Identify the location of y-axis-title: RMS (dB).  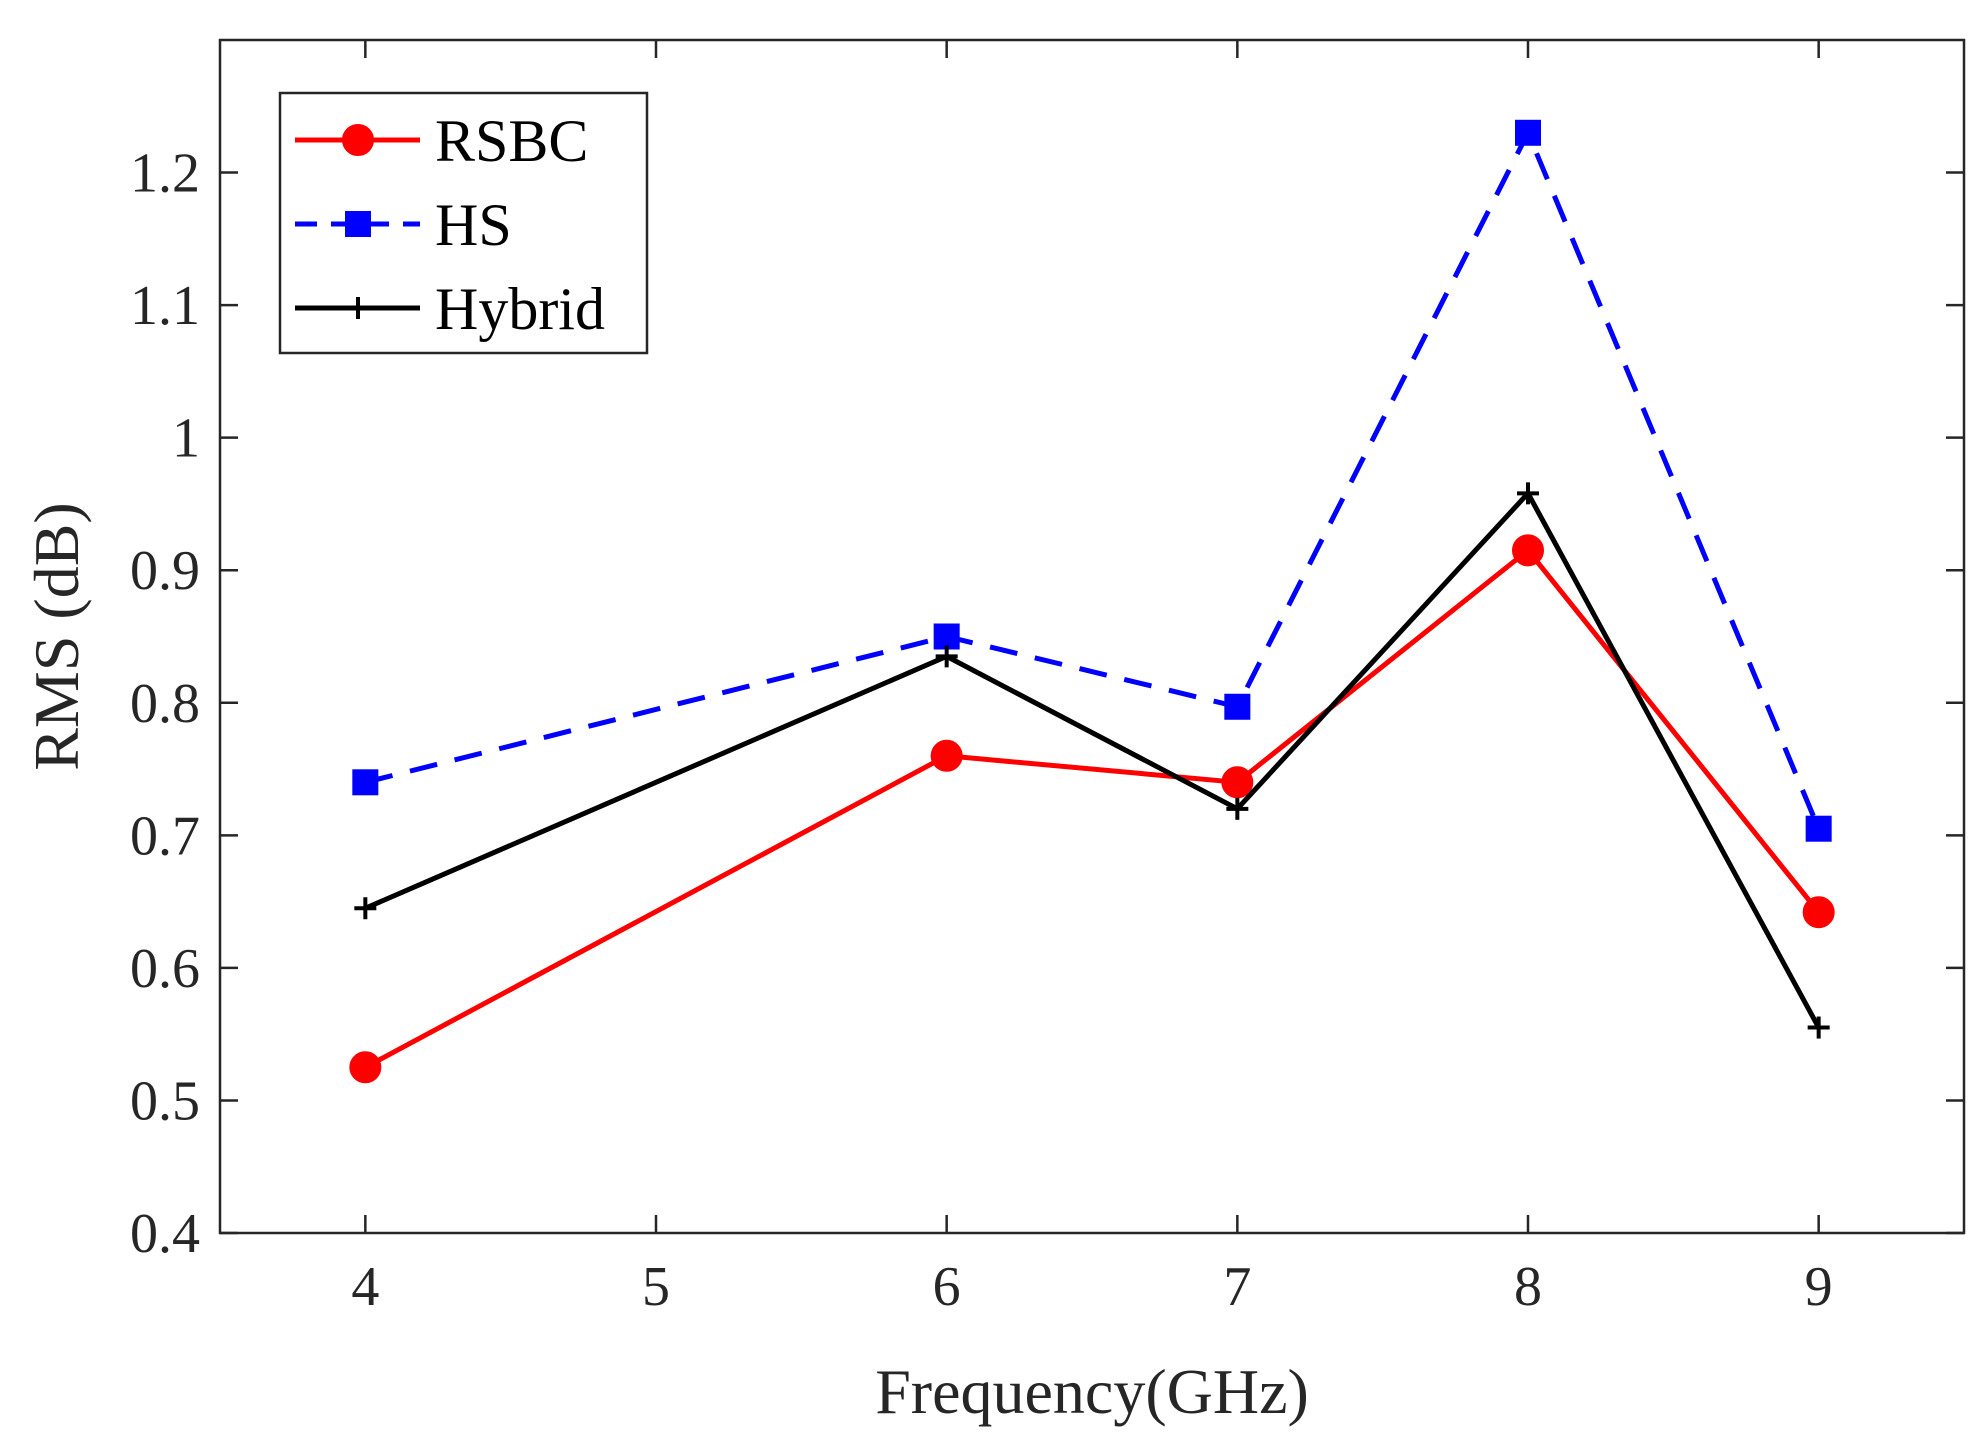
(56, 636).